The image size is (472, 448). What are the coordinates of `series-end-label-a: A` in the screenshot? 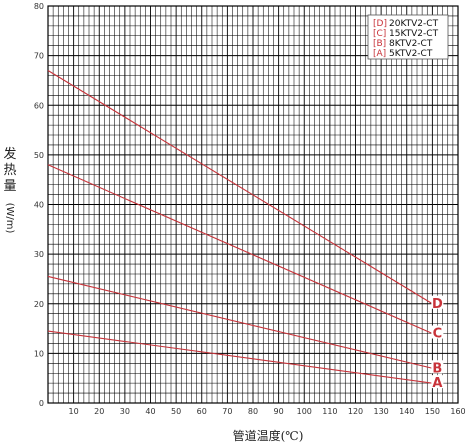 It's located at (437, 383).